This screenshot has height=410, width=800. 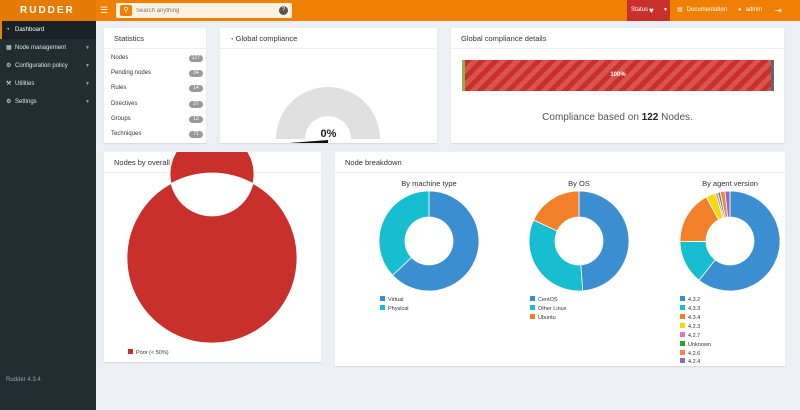 I want to click on count-badge: 14, so click(x=196, y=88).